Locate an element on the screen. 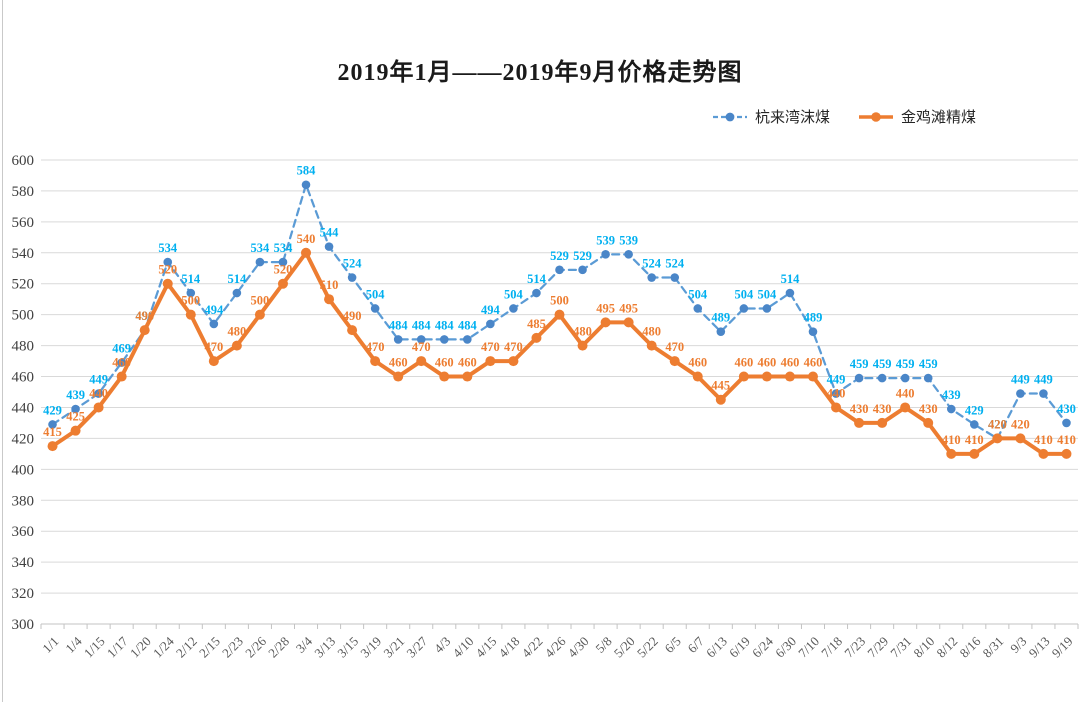  x-axis-tick-label: 9/3 is located at coordinates (1018, 645).